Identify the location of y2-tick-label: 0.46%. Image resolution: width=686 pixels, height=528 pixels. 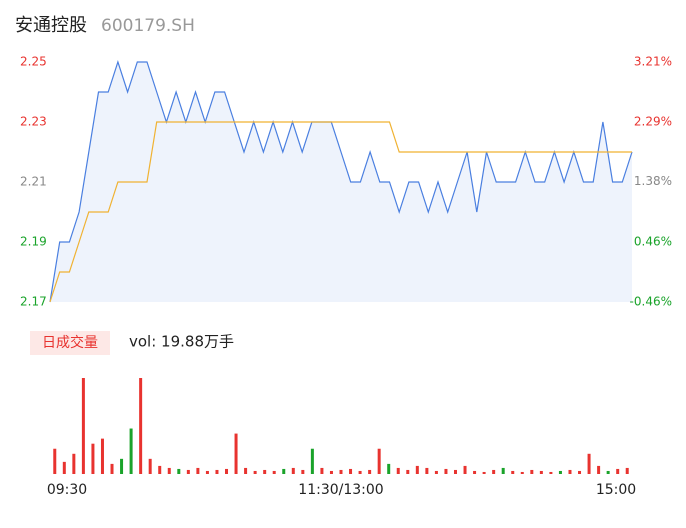
(653, 241).